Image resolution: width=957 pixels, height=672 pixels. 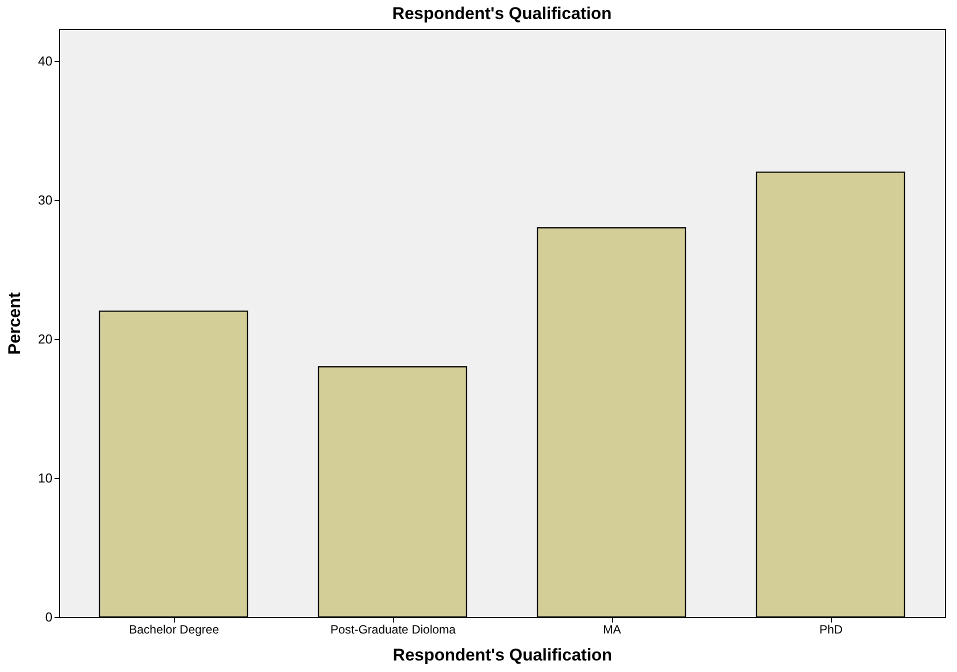 I want to click on chart-title: Respondent's Qualification, so click(x=502, y=13).